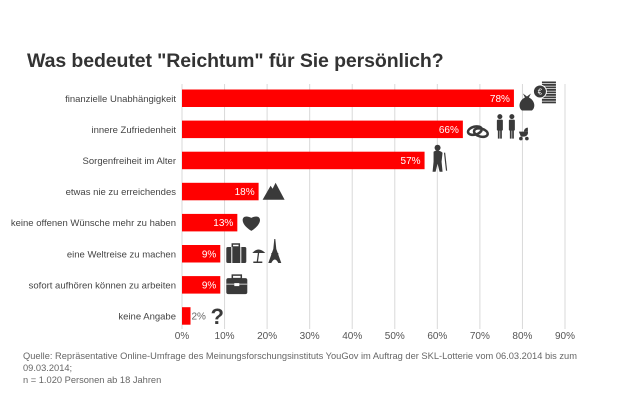 This screenshot has height=412, width=630. I want to click on x-tick-label: 40%, so click(352, 336).